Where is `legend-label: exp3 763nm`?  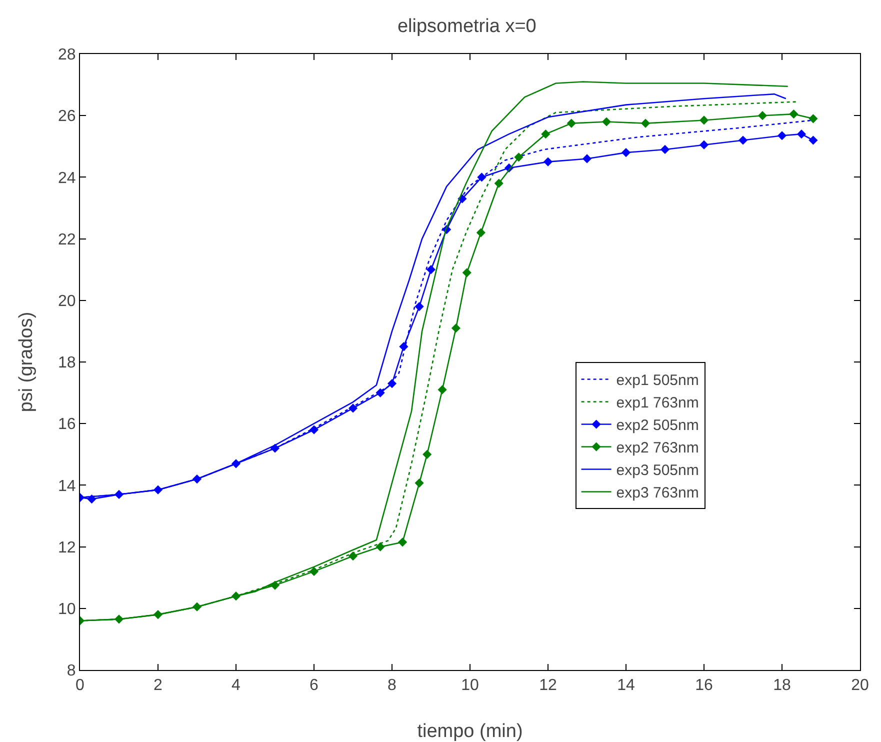
legend-label: exp3 763nm is located at coordinates (657, 493).